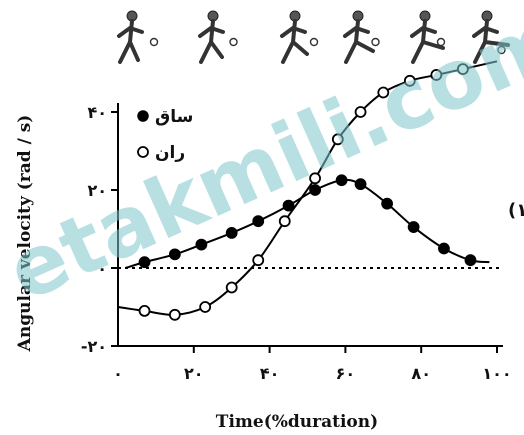  What do you see at coordinates (165, 135) in the screenshot?
I see `legend: ساق ران` at bounding box center [165, 135].